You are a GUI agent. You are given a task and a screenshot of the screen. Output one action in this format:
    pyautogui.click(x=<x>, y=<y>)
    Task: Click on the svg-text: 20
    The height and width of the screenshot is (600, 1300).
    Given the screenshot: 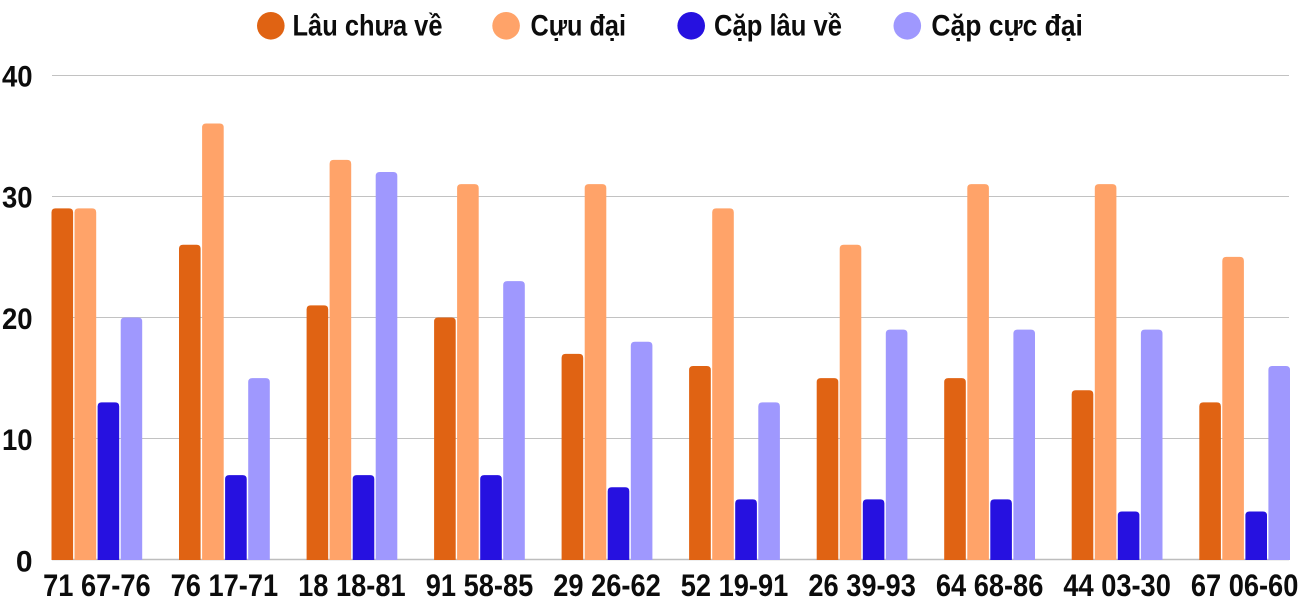 What is the action you would take?
    pyautogui.click(x=17, y=319)
    